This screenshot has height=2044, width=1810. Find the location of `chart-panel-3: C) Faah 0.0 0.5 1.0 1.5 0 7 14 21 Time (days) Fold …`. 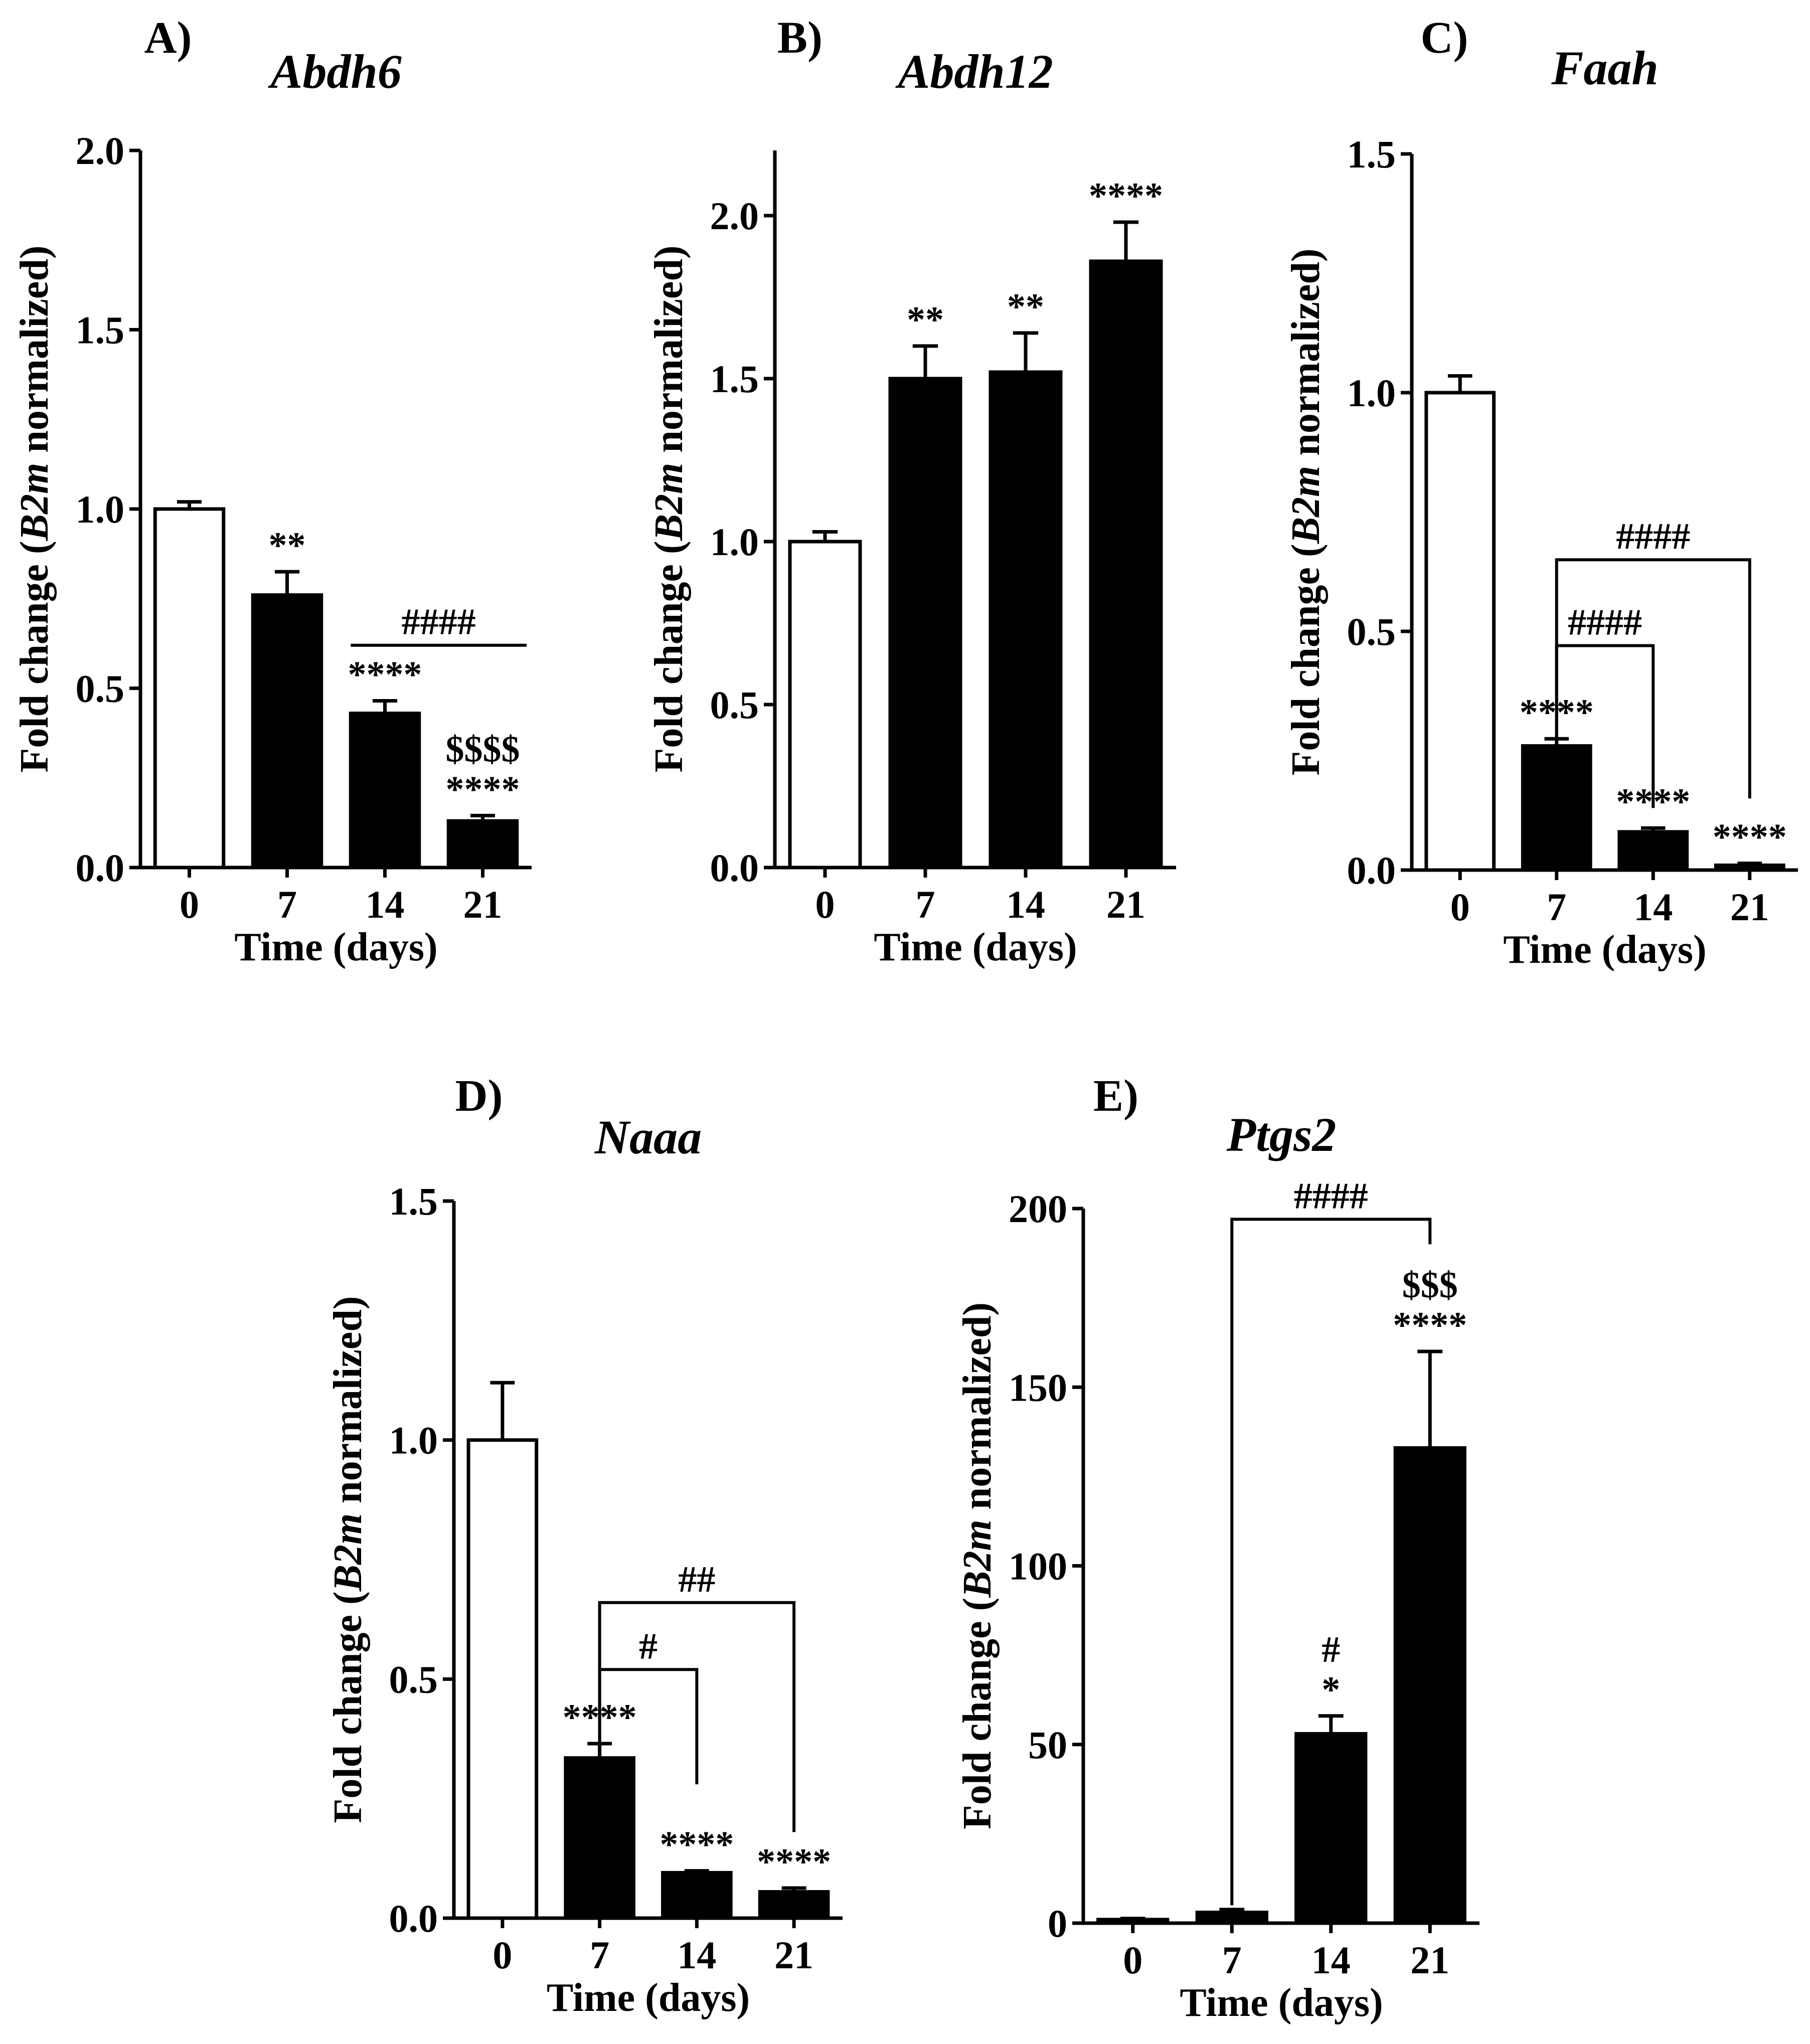

chart-panel-3: C) Faah 0.0 0.5 1.0 1.5 0 7 14 21 Time (days) Fold … is located at coordinates (1541, 492).